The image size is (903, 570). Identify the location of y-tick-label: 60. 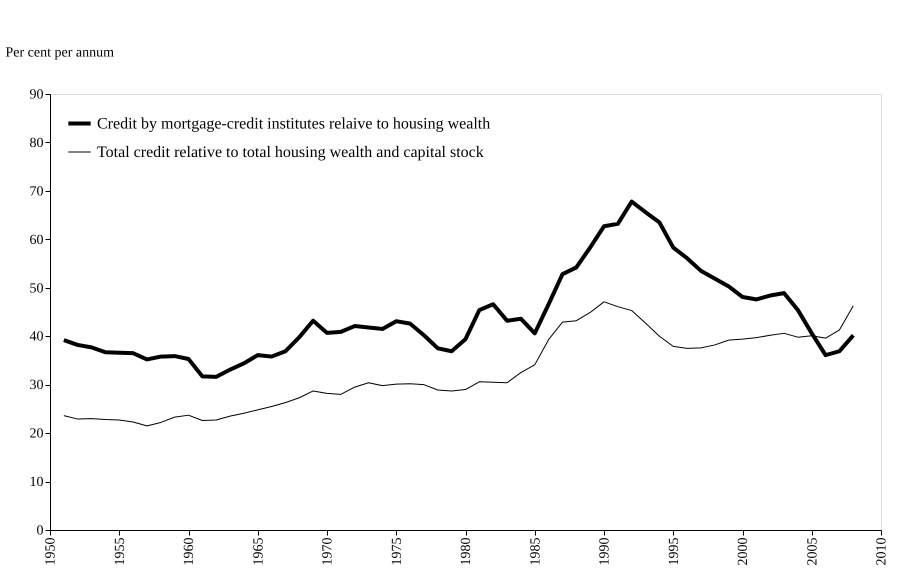
(37, 240).